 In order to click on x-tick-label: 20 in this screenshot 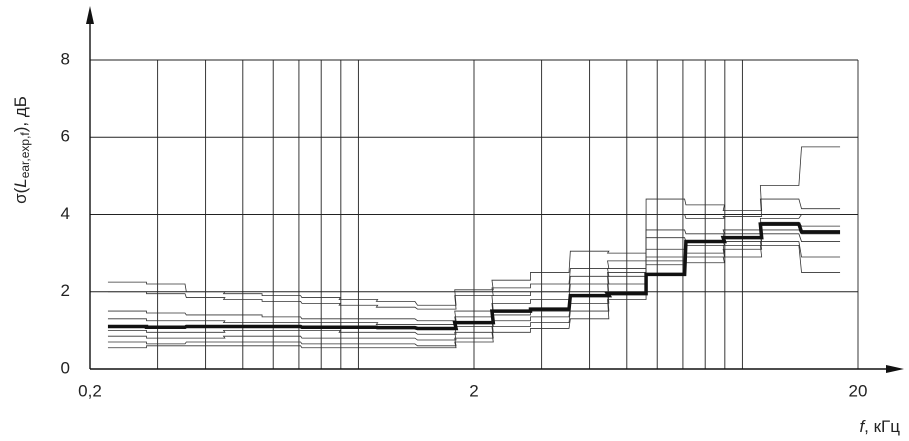, I will do `click(858, 390)`.